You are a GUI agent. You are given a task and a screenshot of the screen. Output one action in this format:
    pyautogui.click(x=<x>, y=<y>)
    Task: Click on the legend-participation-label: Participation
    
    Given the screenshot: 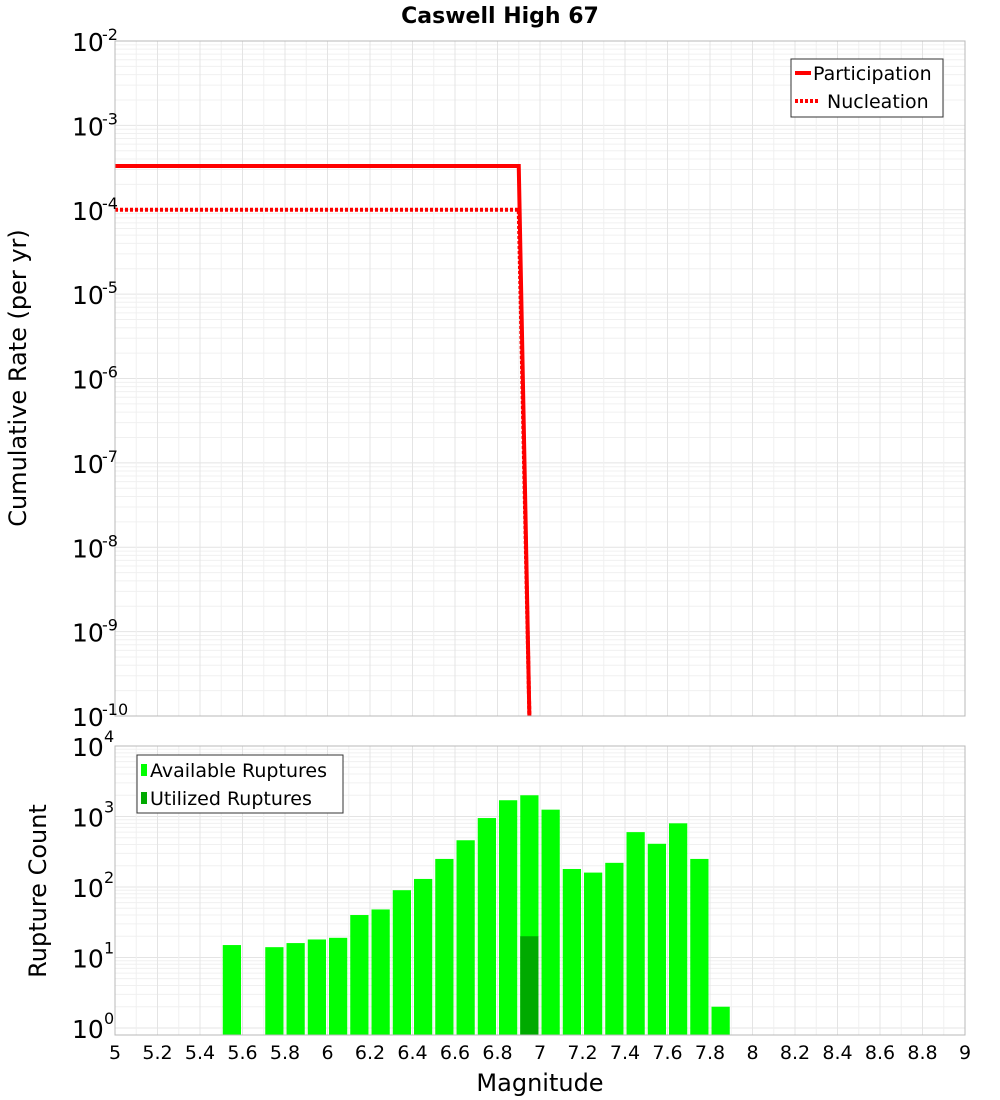 What is the action you would take?
    pyautogui.click(x=872, y=74)
    